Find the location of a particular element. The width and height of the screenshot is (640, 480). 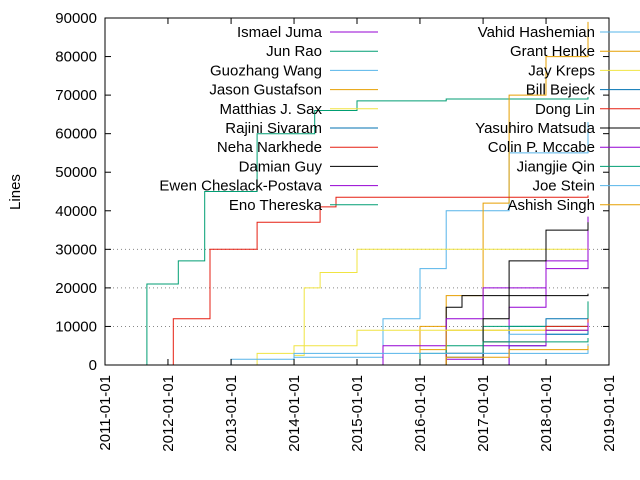

legend-label-10: Vahid Hashemian is located at coordinates (536, 32).